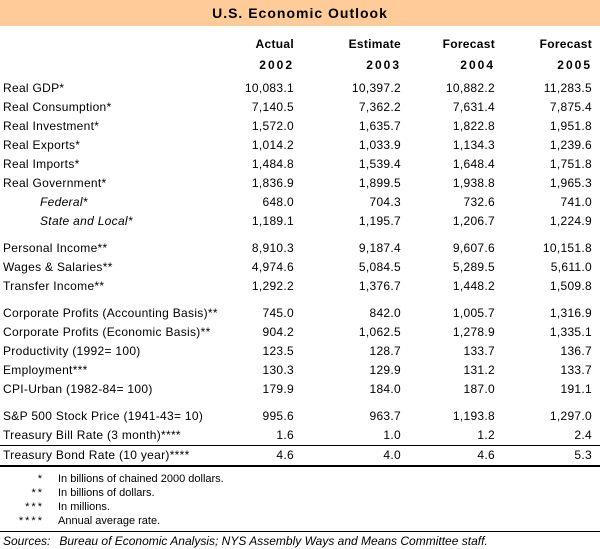 Image resolution: width=600 pixels, height=549 pixels. I want to click on cell-value: 10,083.1, so click(269, 88).